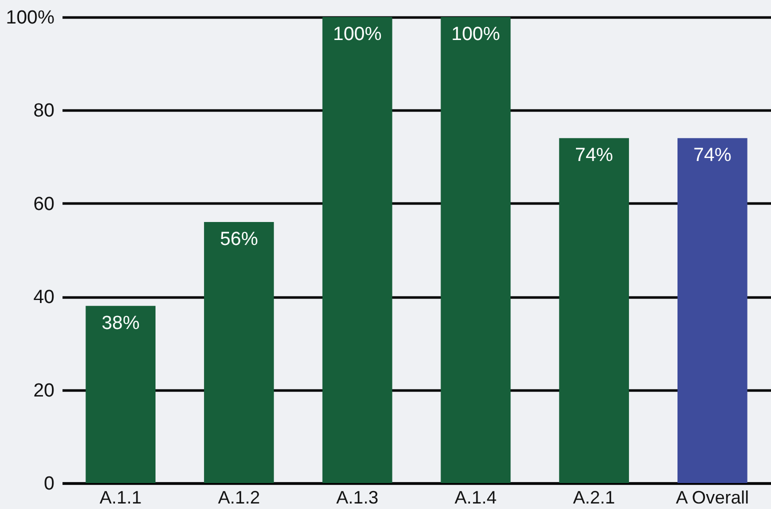  I want to click on x-tick-label: A.1.2, so click(239, 498).